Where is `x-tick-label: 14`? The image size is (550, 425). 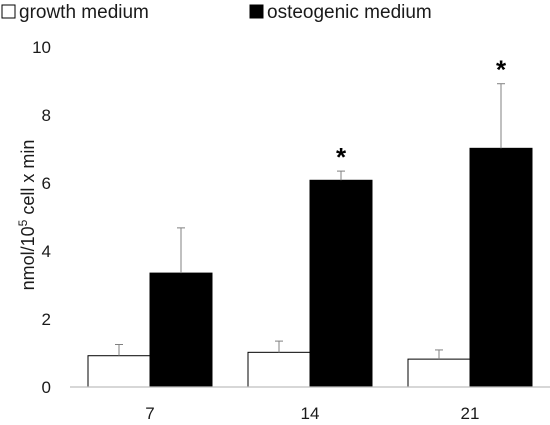
x-tick-label: 14 is located at coordinates (310, 413).